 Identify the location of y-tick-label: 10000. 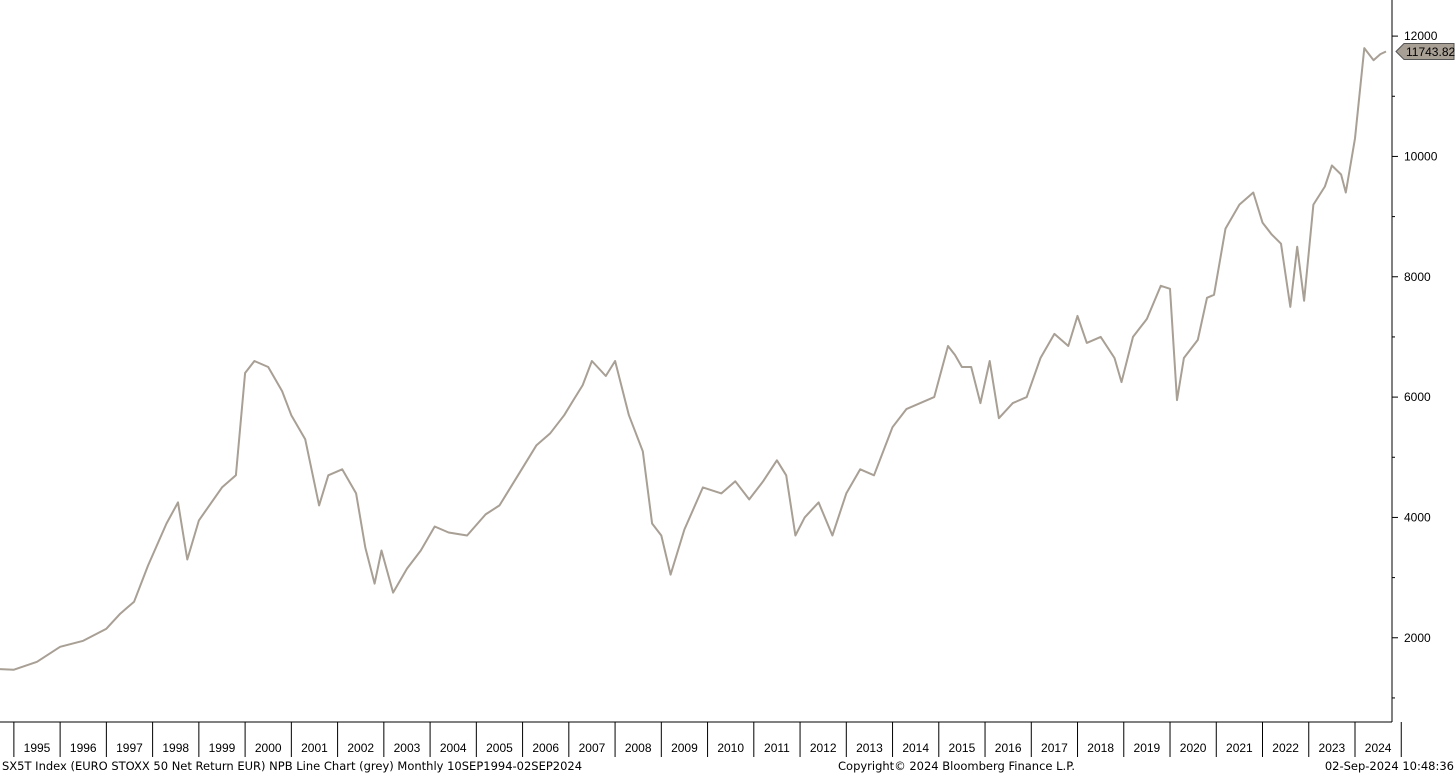
(1421, 156).